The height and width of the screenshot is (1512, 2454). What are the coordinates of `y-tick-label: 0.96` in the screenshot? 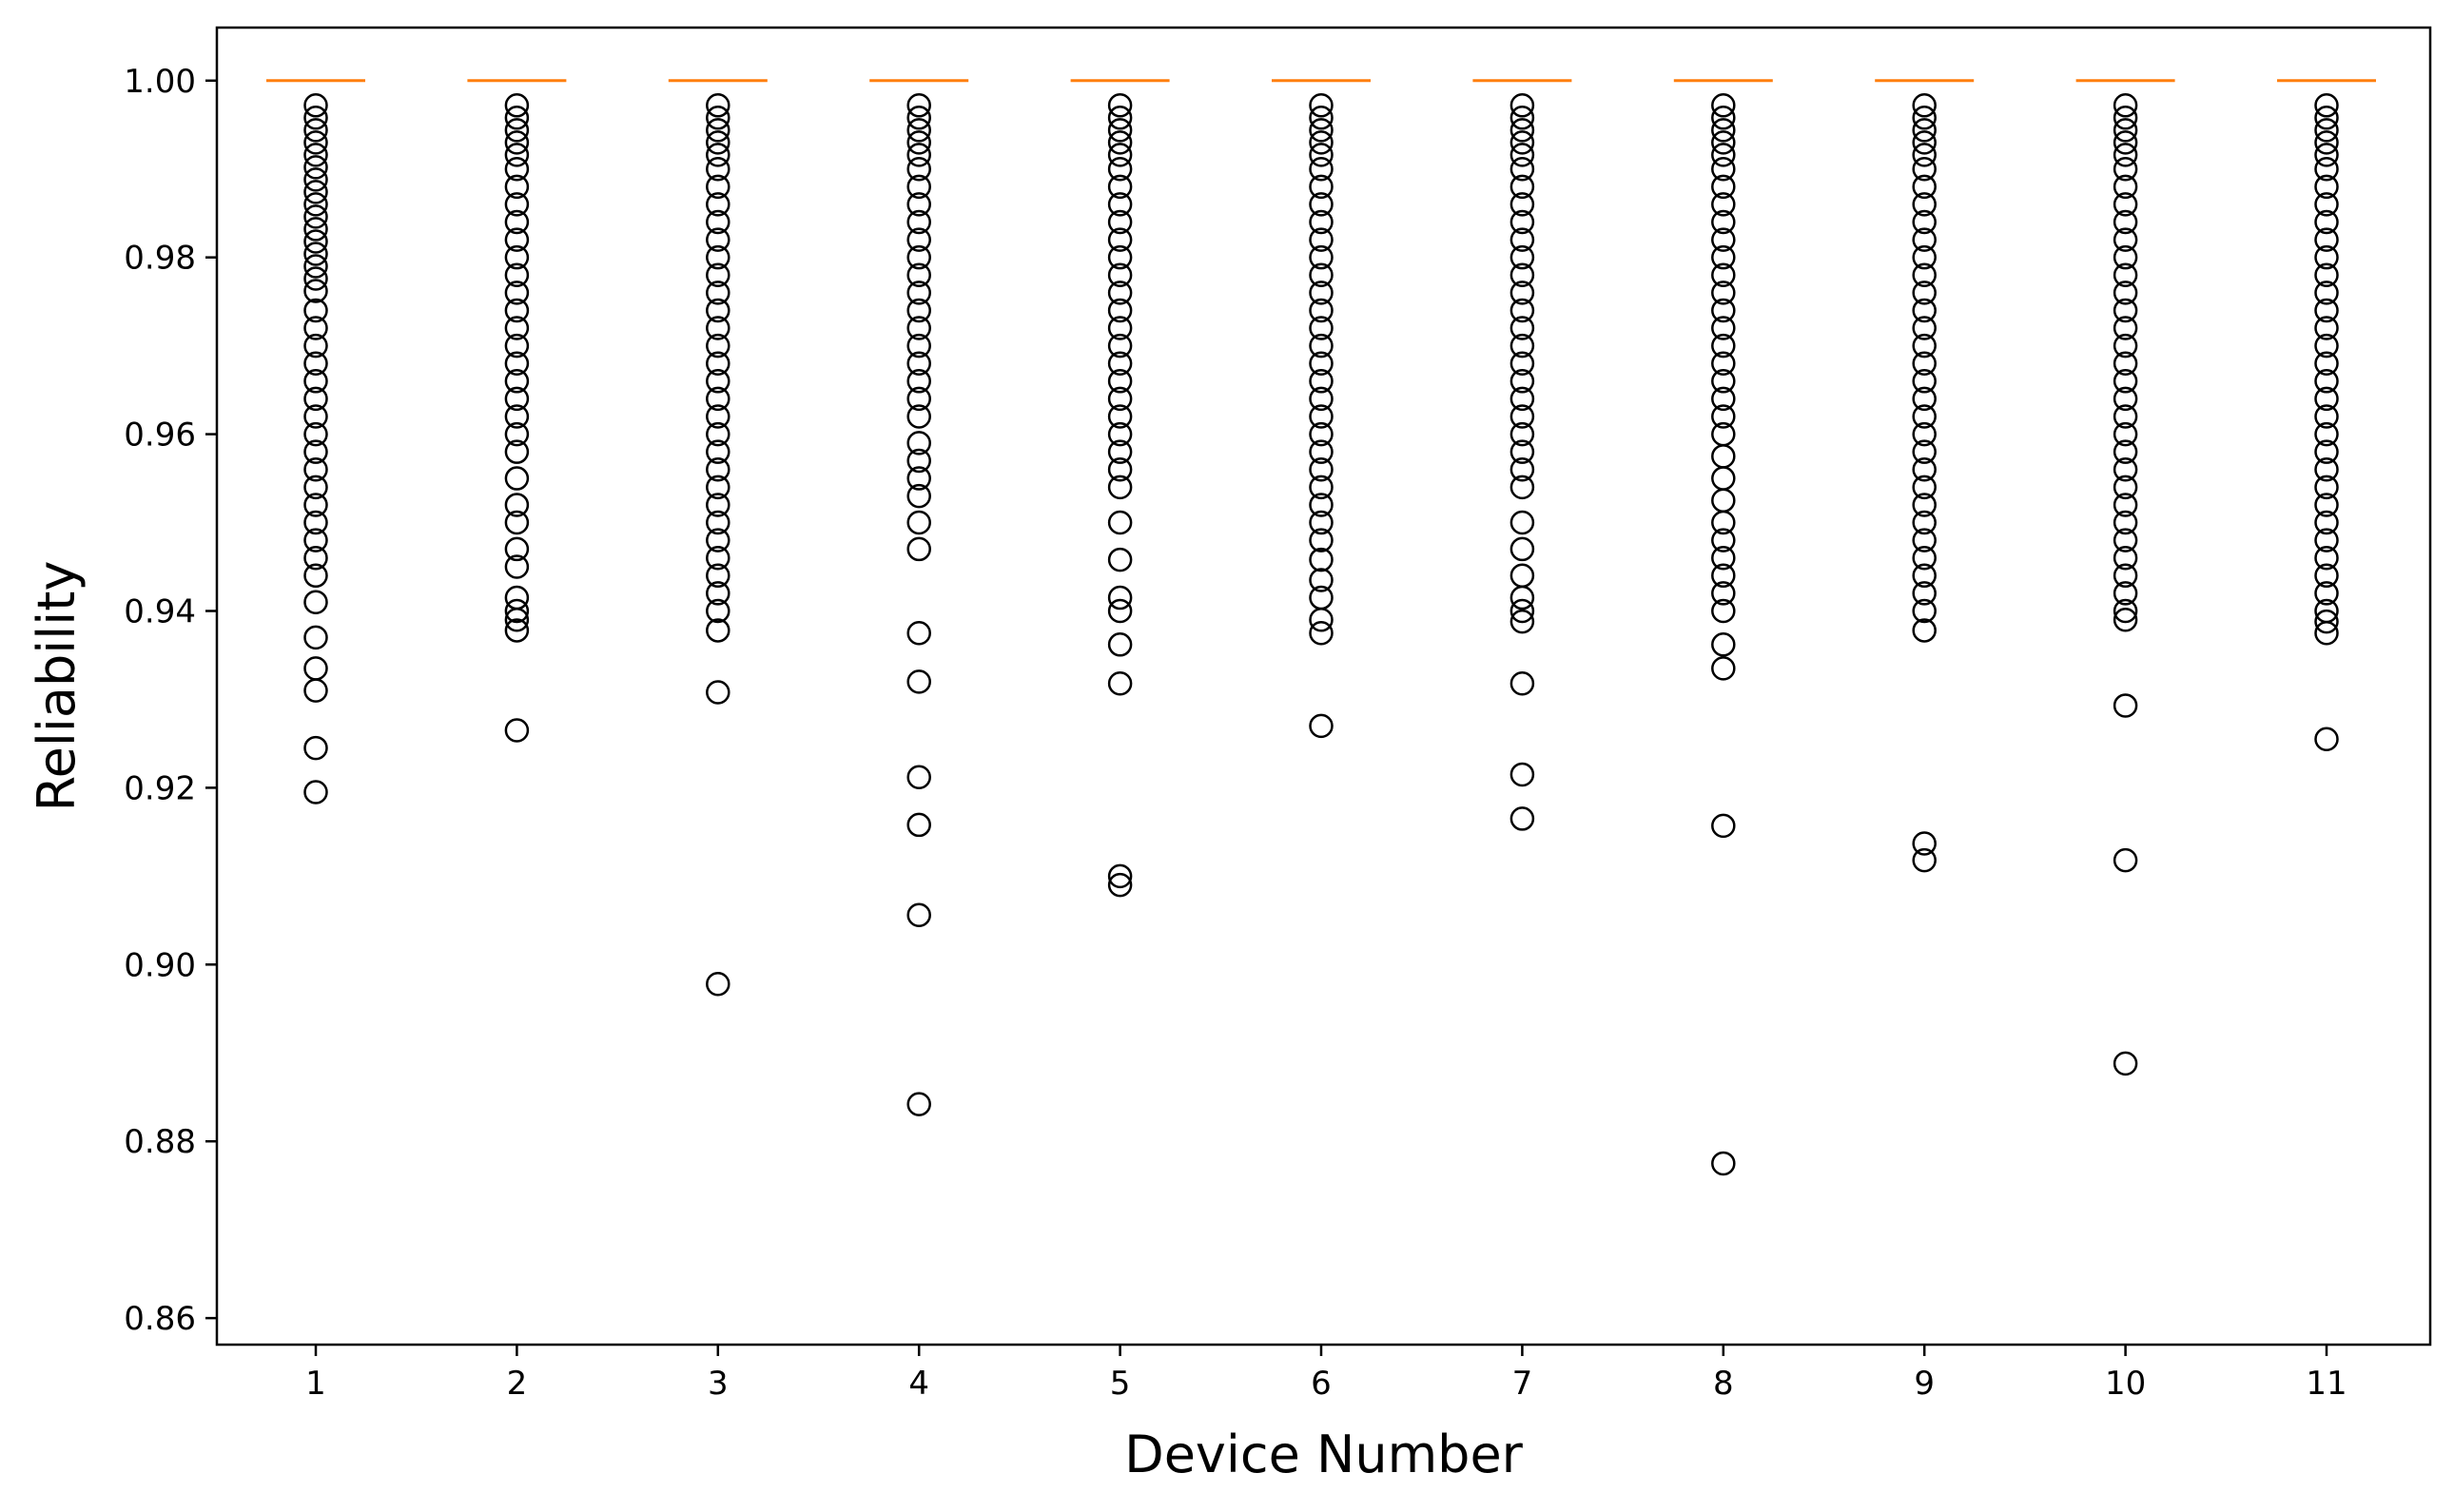 It's located at (160, 436).